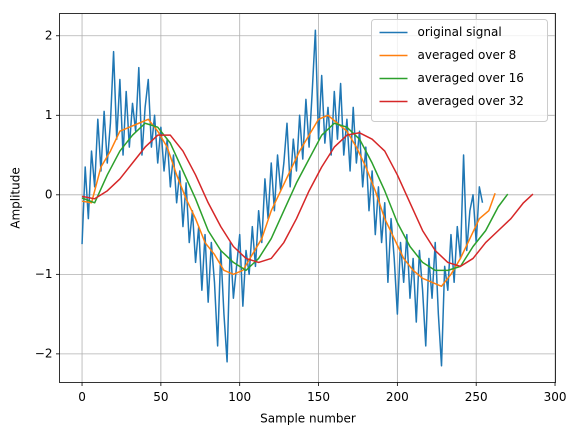 The height and width of the screenshot is (436, 578). I want to click on y-axis-label: Amplitude, so click(16, 198).